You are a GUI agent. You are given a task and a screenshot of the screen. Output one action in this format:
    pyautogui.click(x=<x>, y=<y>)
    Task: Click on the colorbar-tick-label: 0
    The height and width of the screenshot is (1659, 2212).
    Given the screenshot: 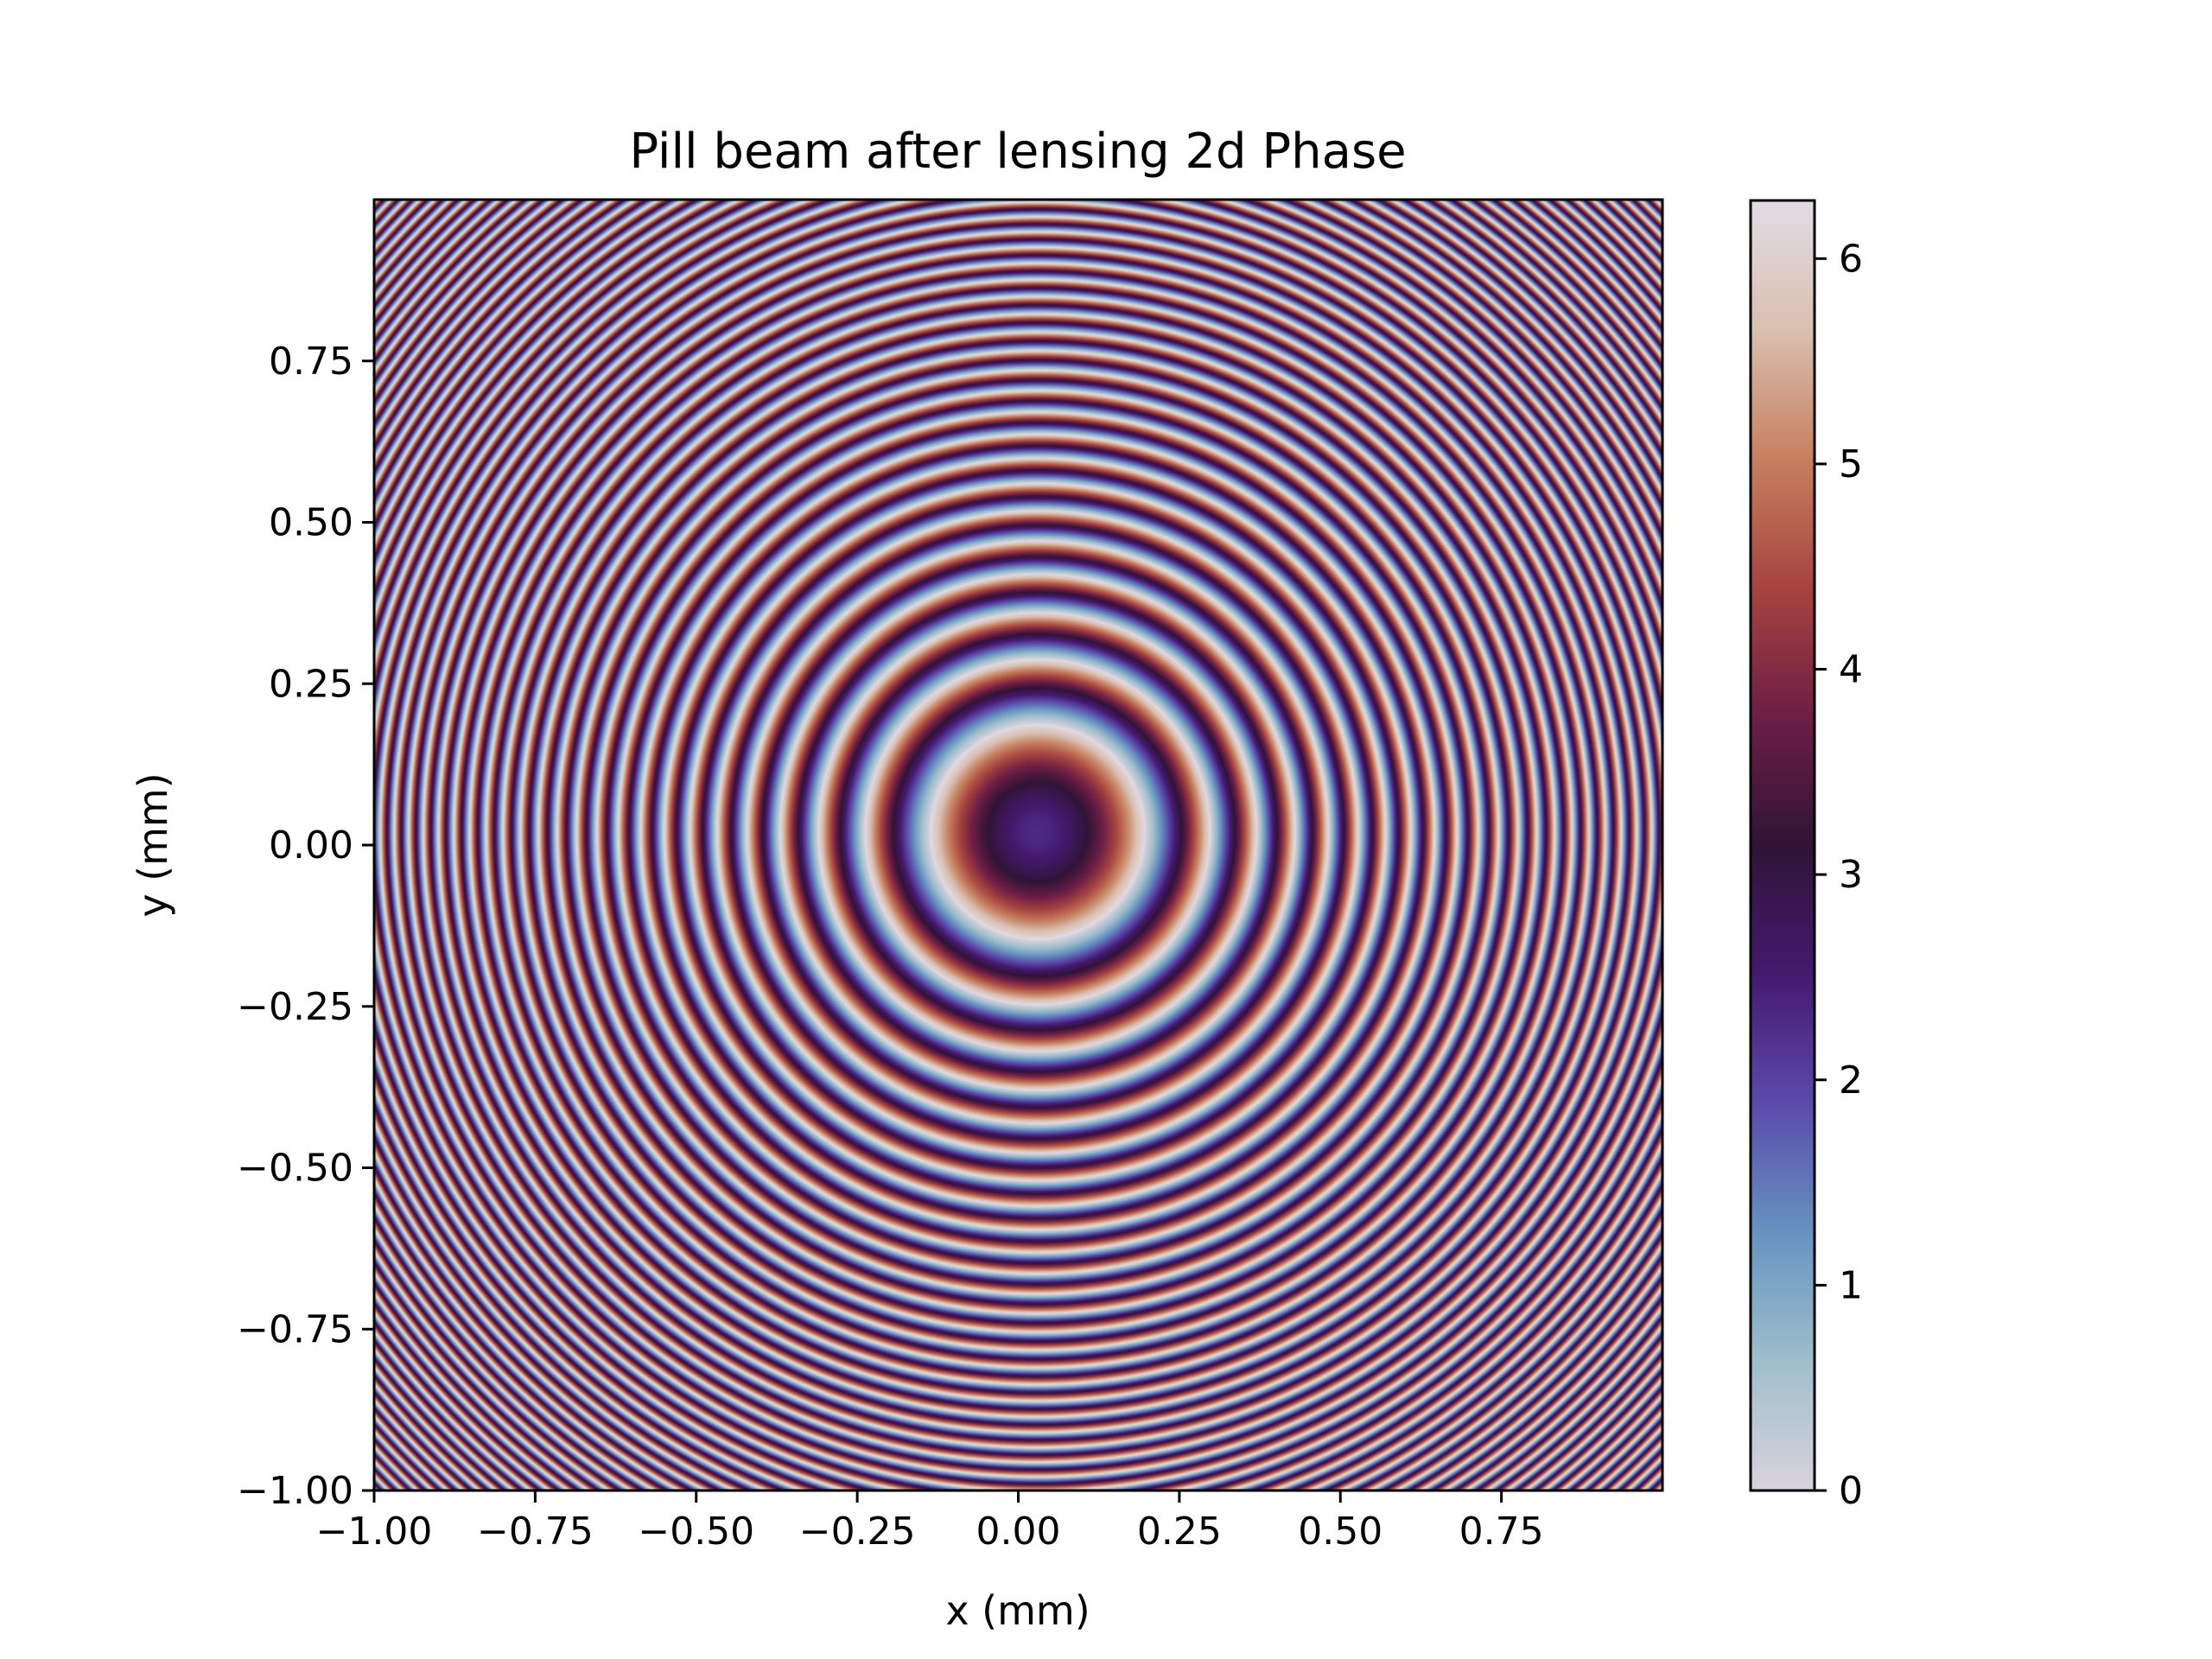 What is the action you would take?
    pyautogui.click(x=1851, y=1491)
    